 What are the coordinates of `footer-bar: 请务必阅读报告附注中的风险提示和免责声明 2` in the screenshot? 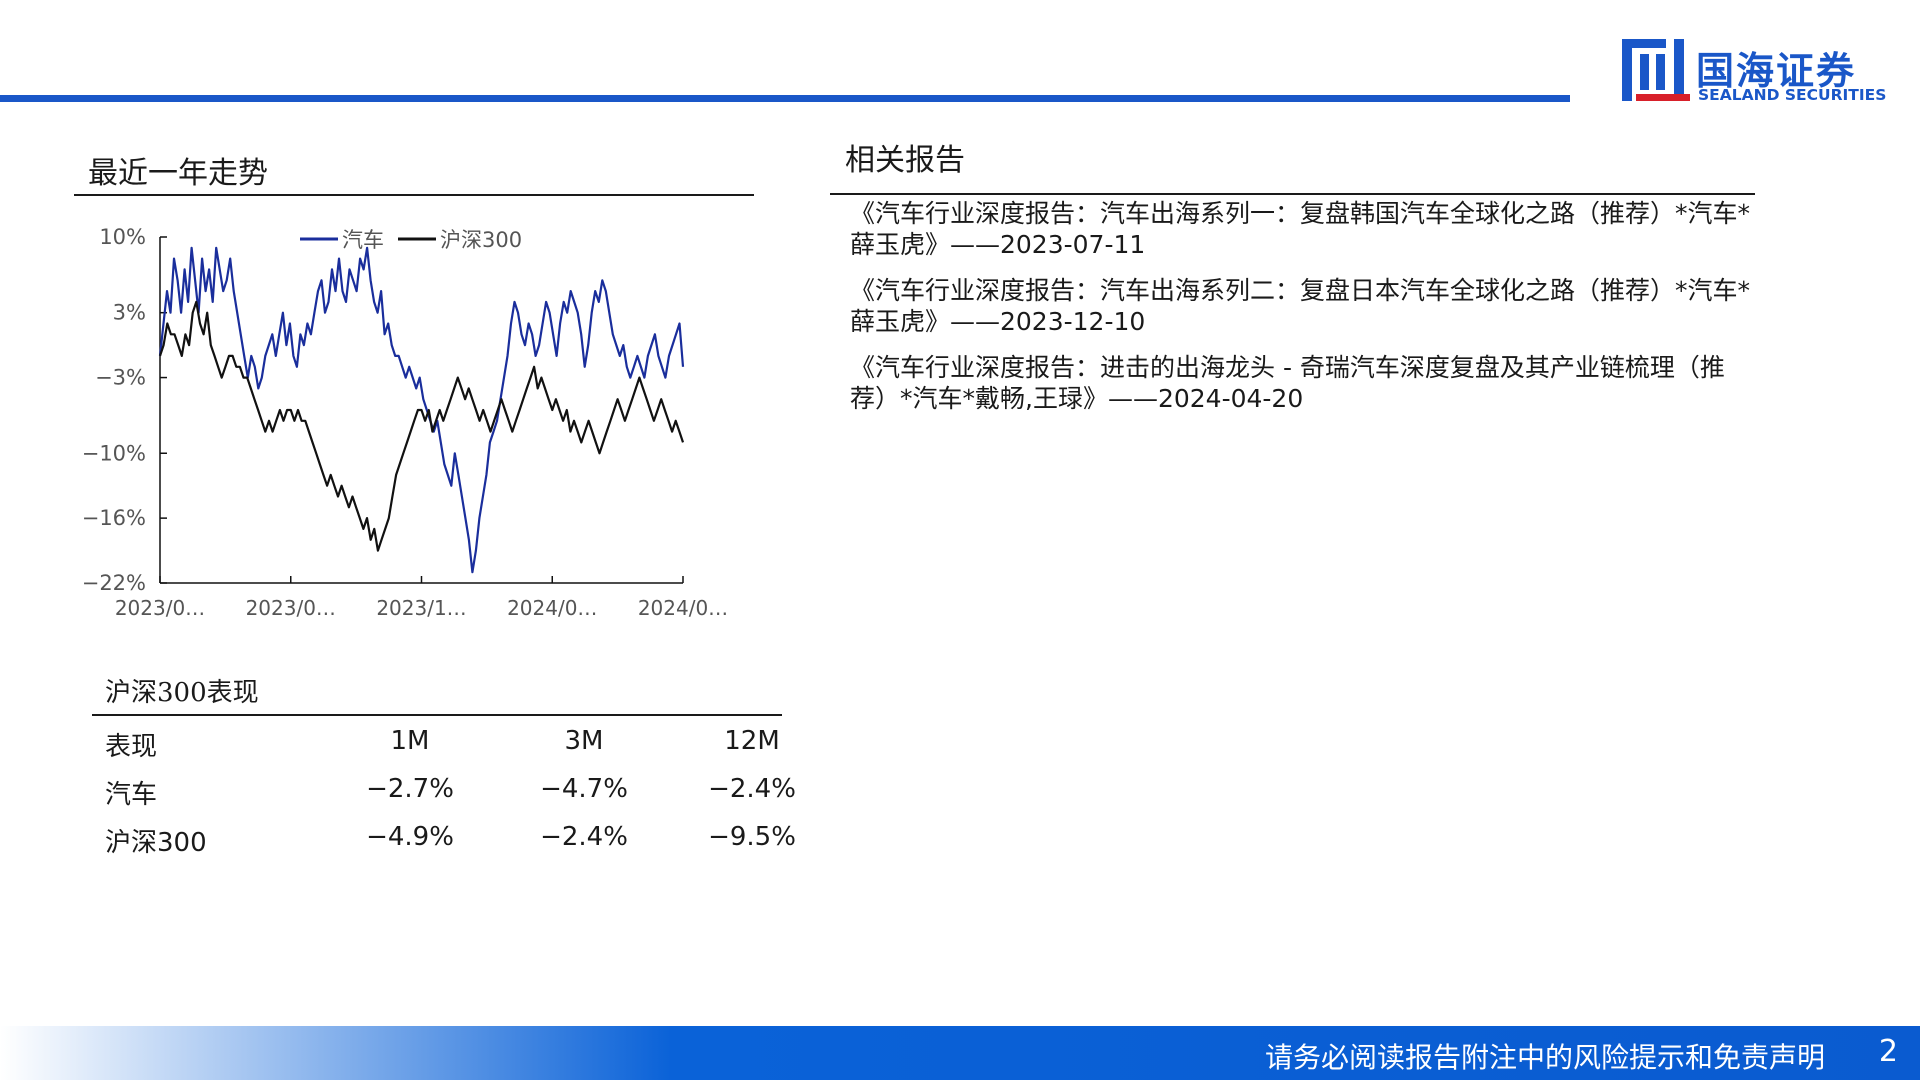 It's located at (960, 1053).